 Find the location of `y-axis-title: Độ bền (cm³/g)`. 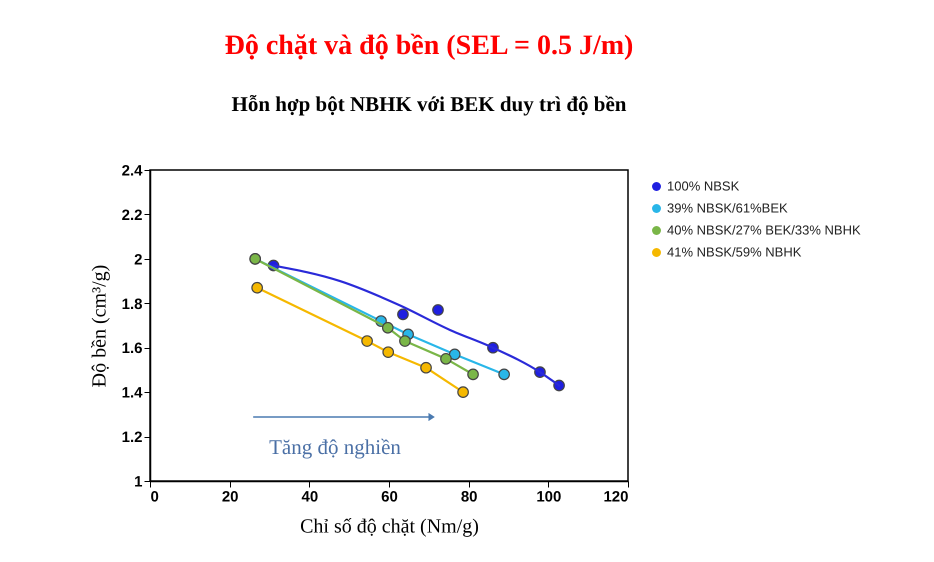

y-axis-title: Độ bền (cm³/g) is located at coordinates (99, 326).